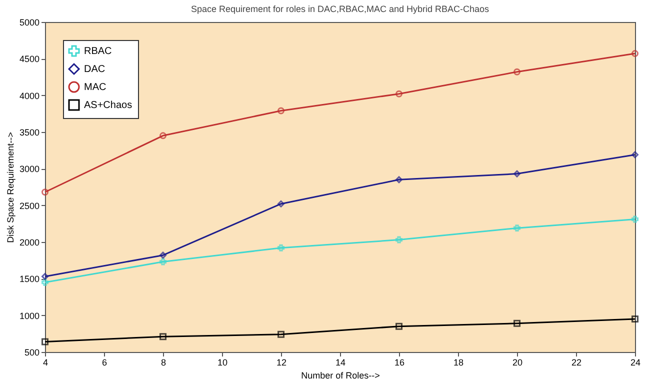  What do you see at coordinates (98, 51) in the screenshot?
I see `legend-label: RBAC` at bounding box center [98, 51].